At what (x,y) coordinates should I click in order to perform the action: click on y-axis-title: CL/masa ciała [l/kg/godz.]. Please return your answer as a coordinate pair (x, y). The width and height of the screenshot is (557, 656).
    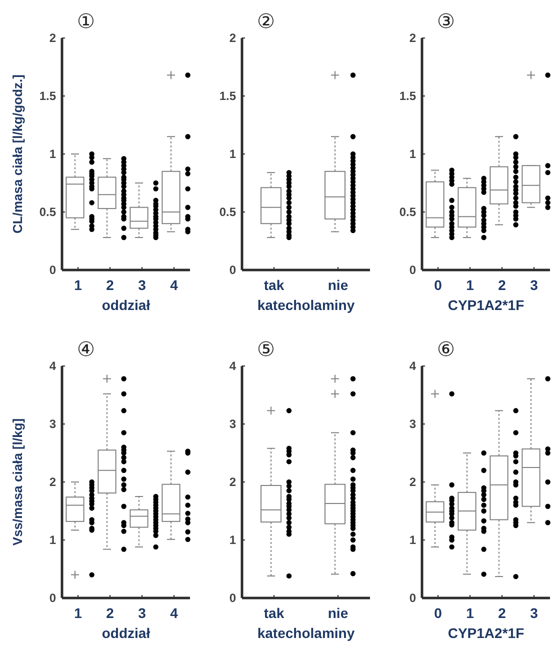
    Looking at the image, I should click on (17, 154).